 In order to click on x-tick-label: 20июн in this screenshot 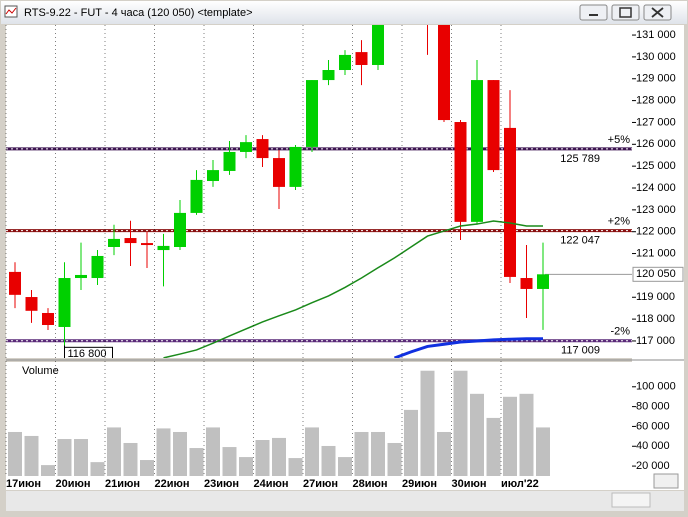, I will do `click(73, 484)`.